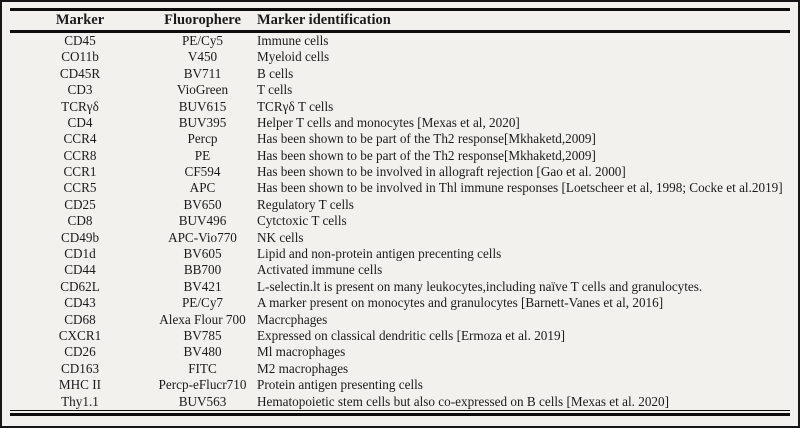  Describe the element at coordinates (305, 204) in the screenshot. I see `cell-identification: Regulatory T cells` at that location.